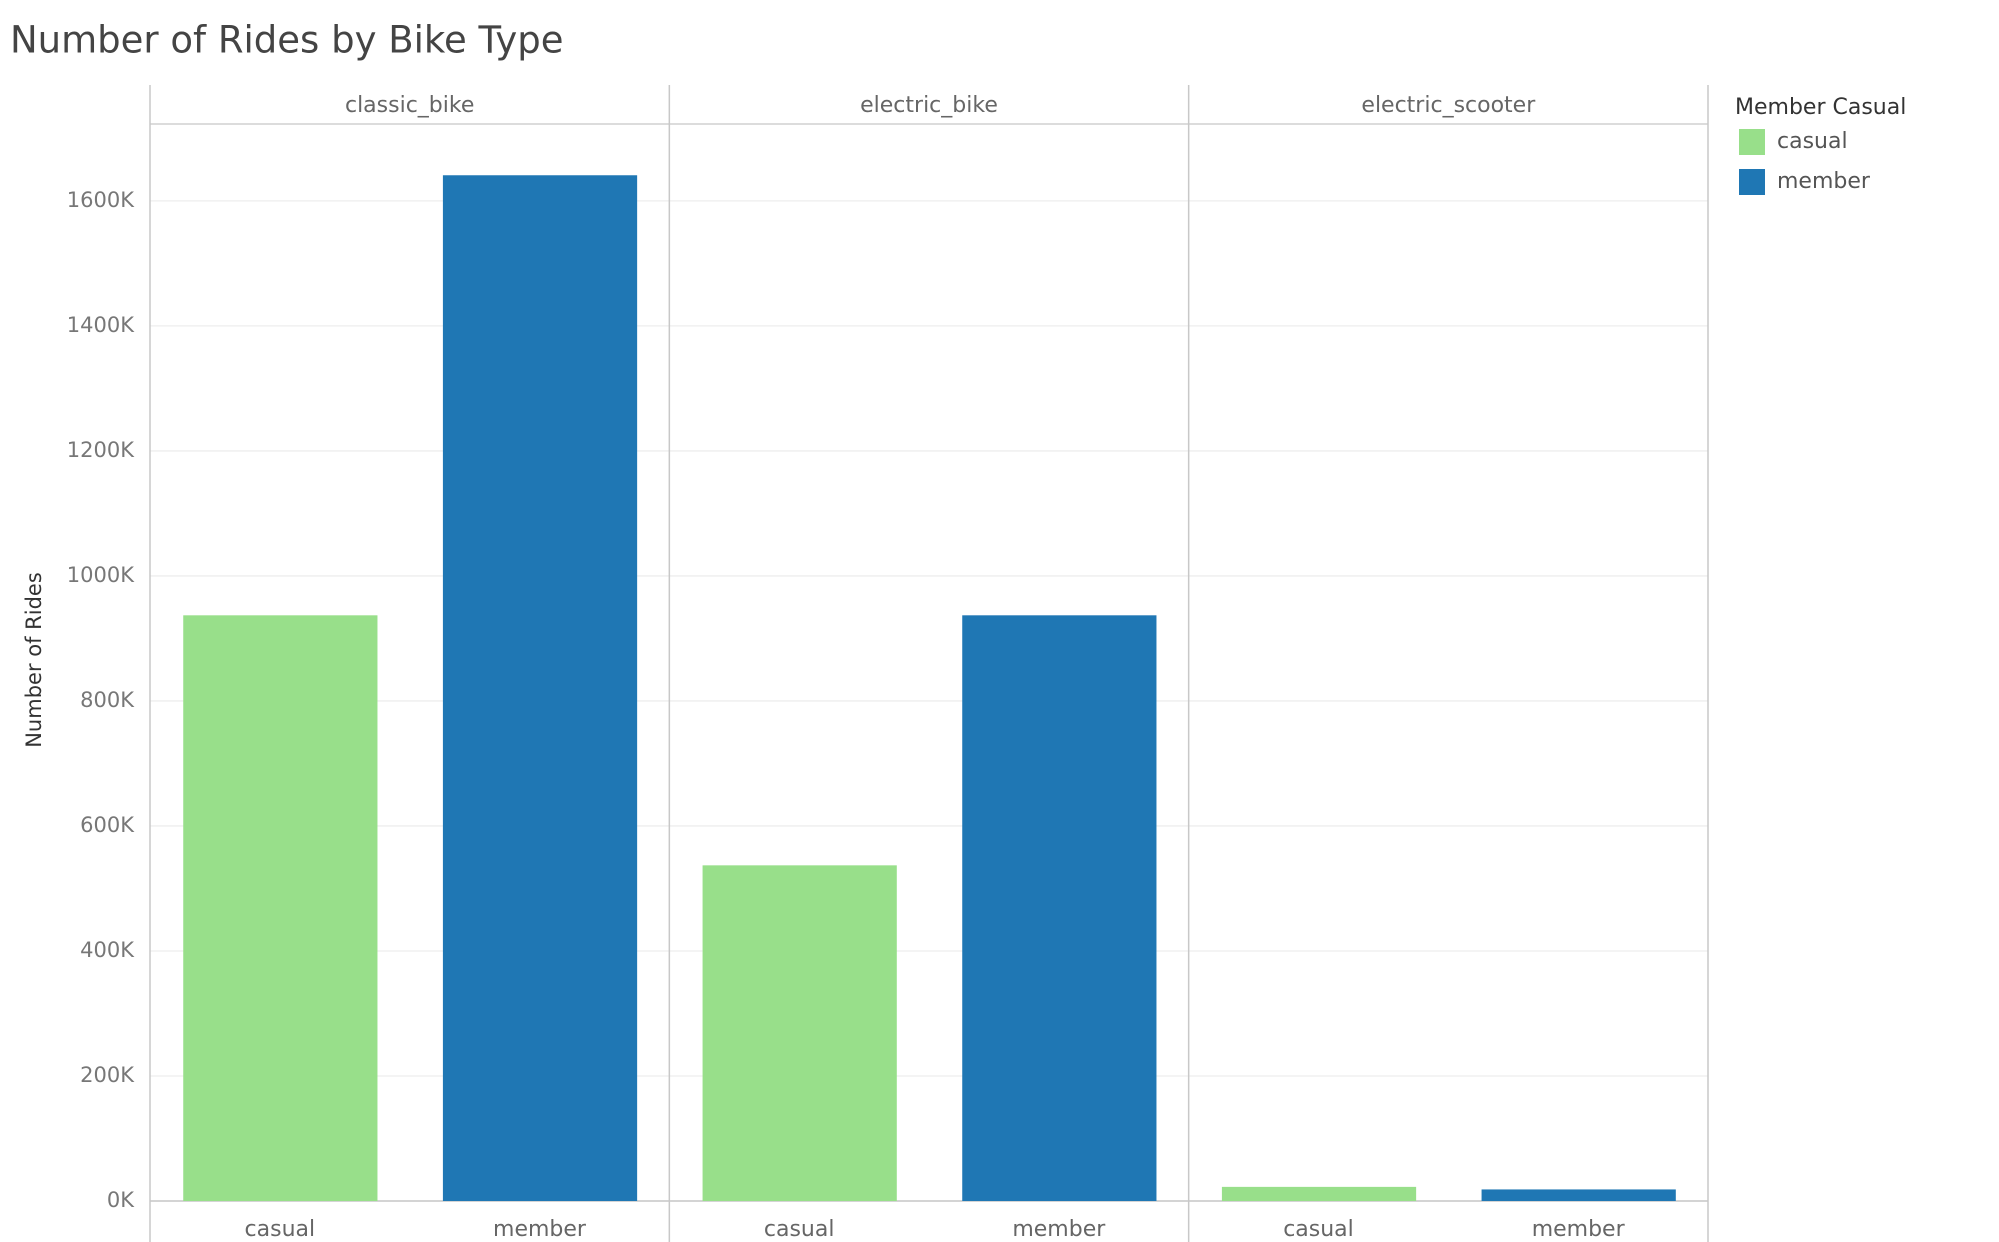  Describe the element at coordinates (1820, 107) in the screenshot. I see `legend-title: Member Casual` at that location.